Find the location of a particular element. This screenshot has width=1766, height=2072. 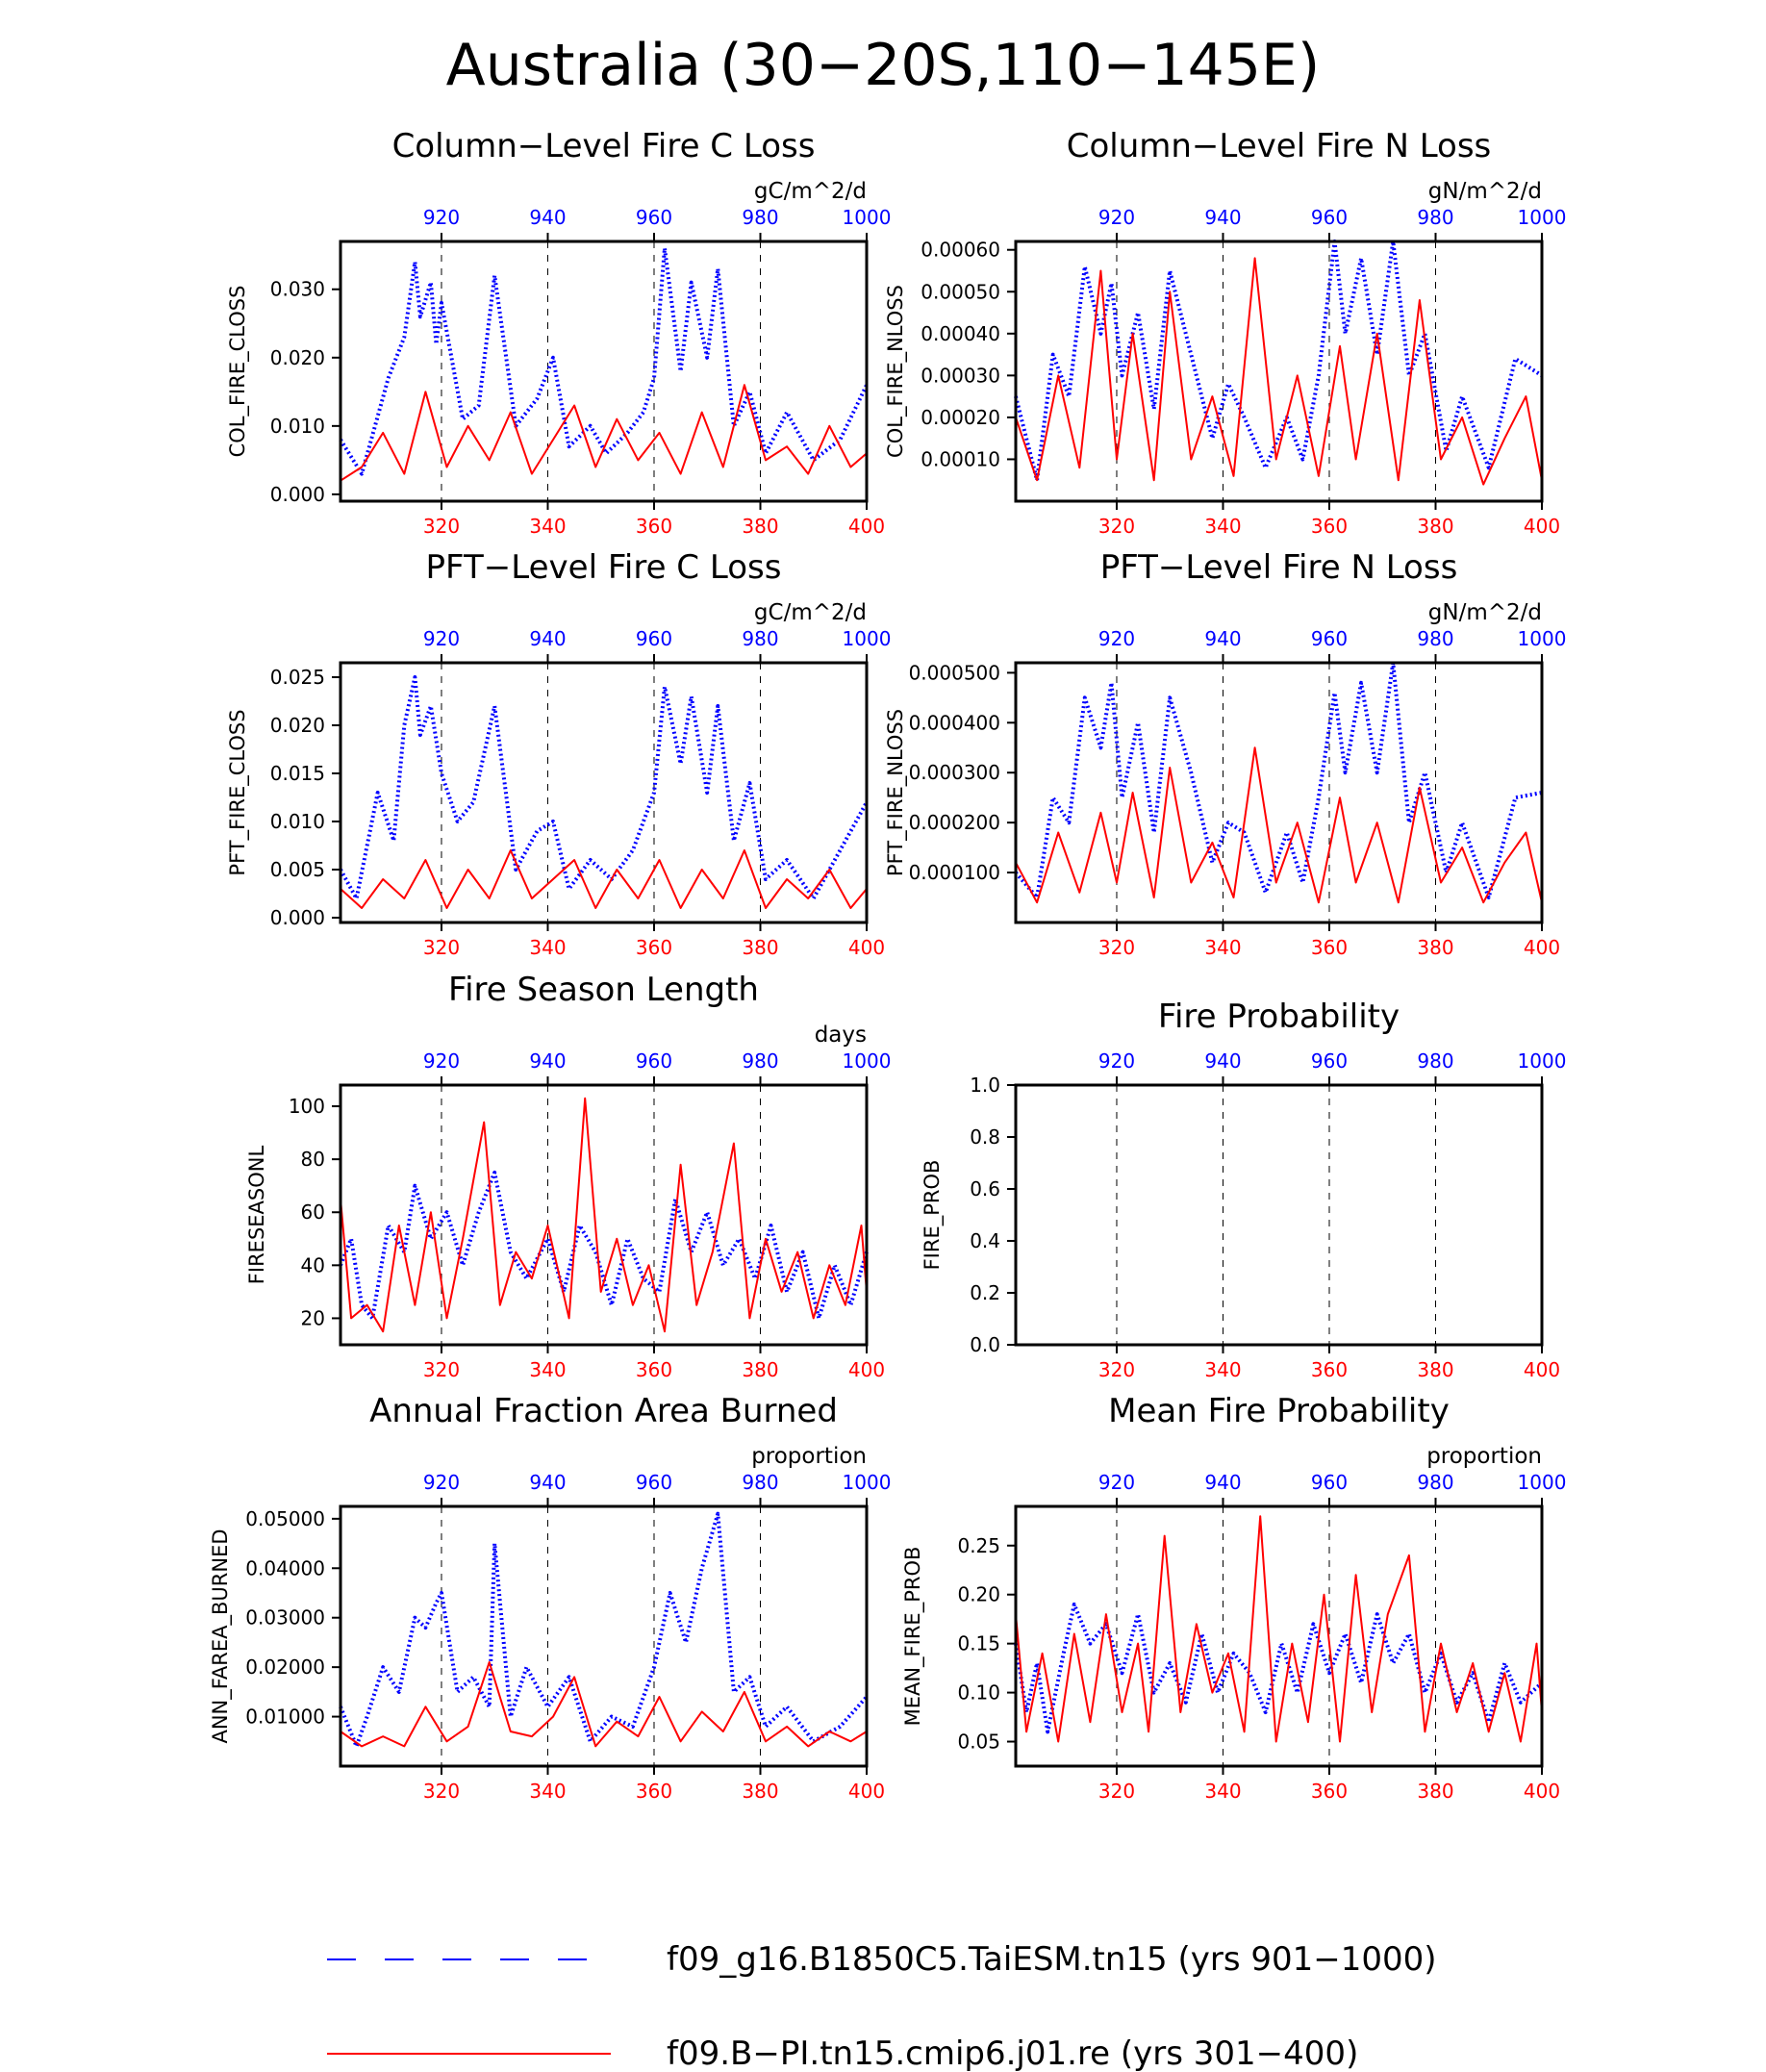

y-tick-label: 0.000500 is located at coordinates (954, 672).